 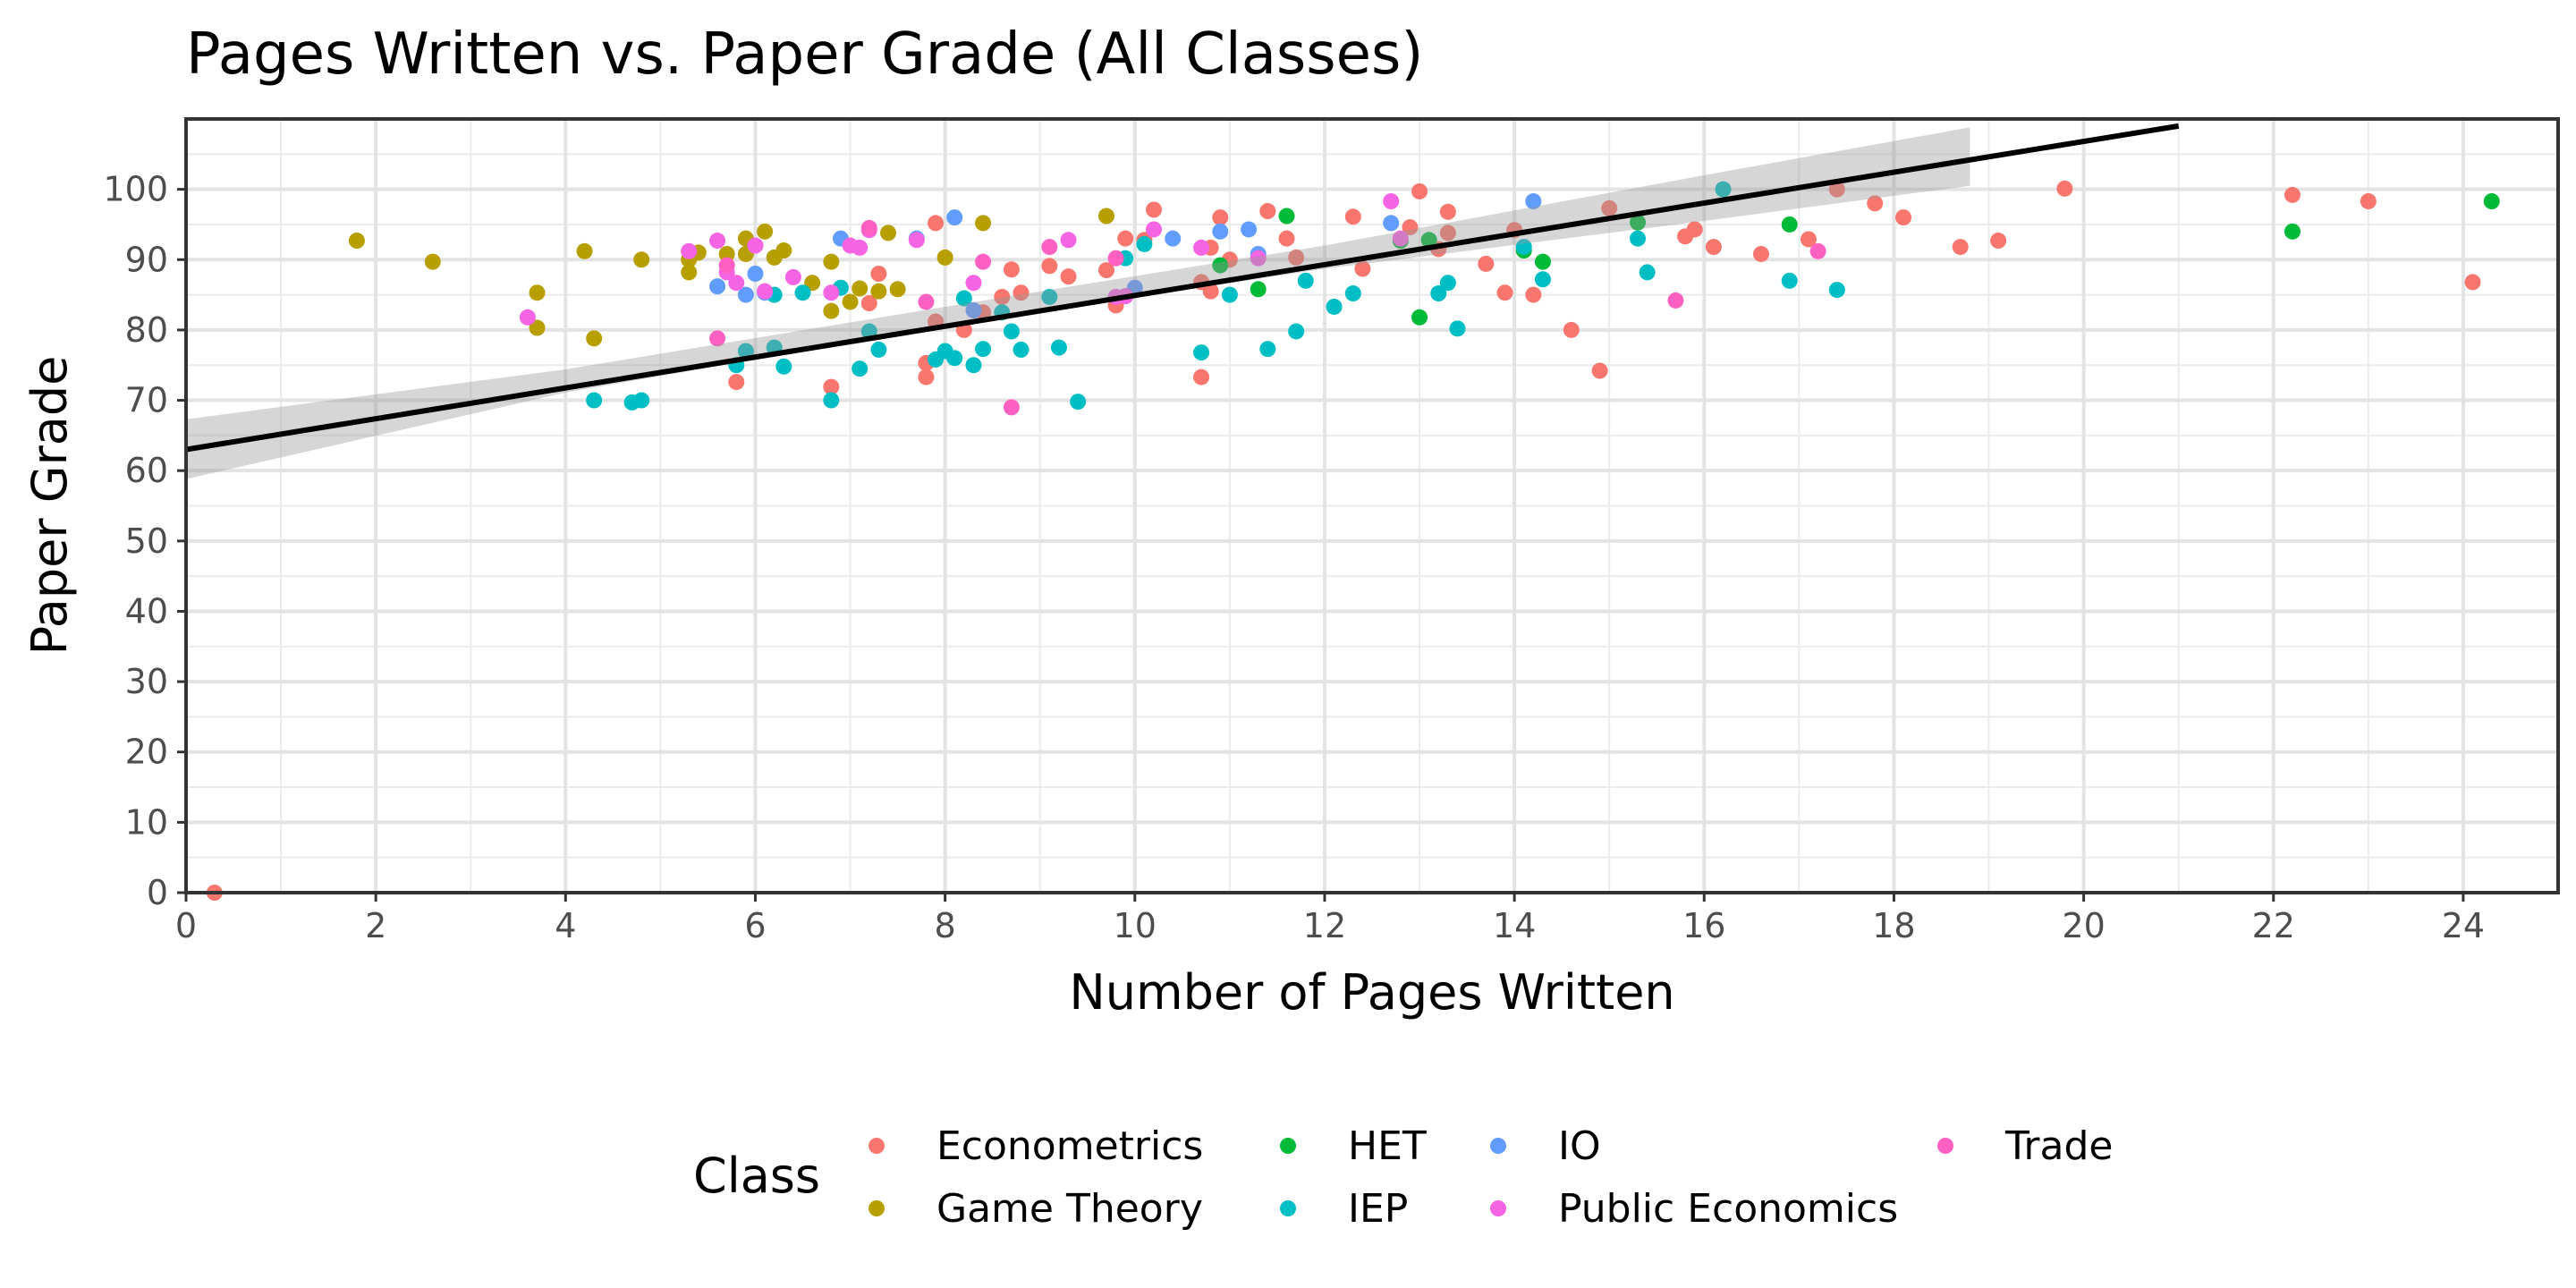 What do you see at coordinates (1703, 925) in the screenshot?
I see `x-tick-label: 16` at bounding box center [1703, 925].